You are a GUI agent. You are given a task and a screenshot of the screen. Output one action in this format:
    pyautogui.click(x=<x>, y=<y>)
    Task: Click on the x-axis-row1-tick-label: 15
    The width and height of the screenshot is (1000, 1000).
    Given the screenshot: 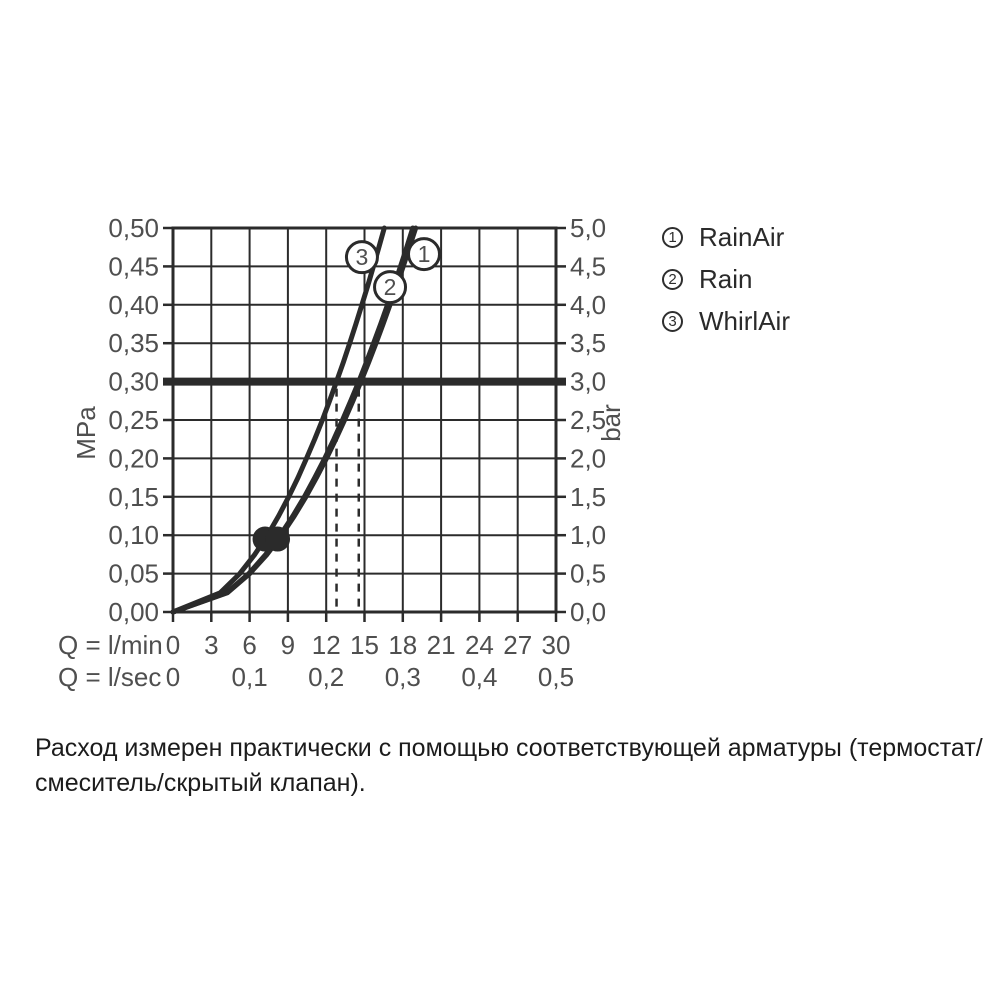 What is the action you would take?
    pyautogui.click(x=364, y=645)
    